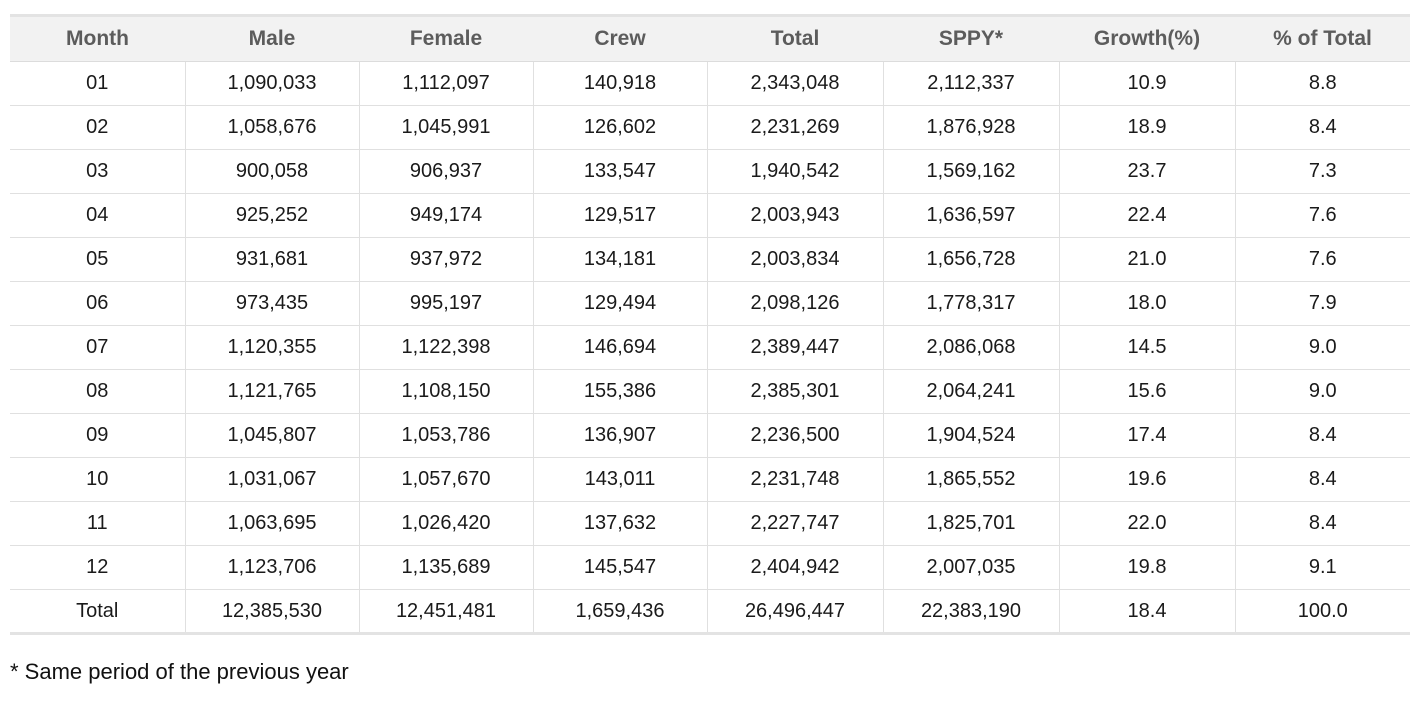  Describe the element at coordinates (619, 347) in the screenshot. I see `cell-crew: 146,694` at that location.